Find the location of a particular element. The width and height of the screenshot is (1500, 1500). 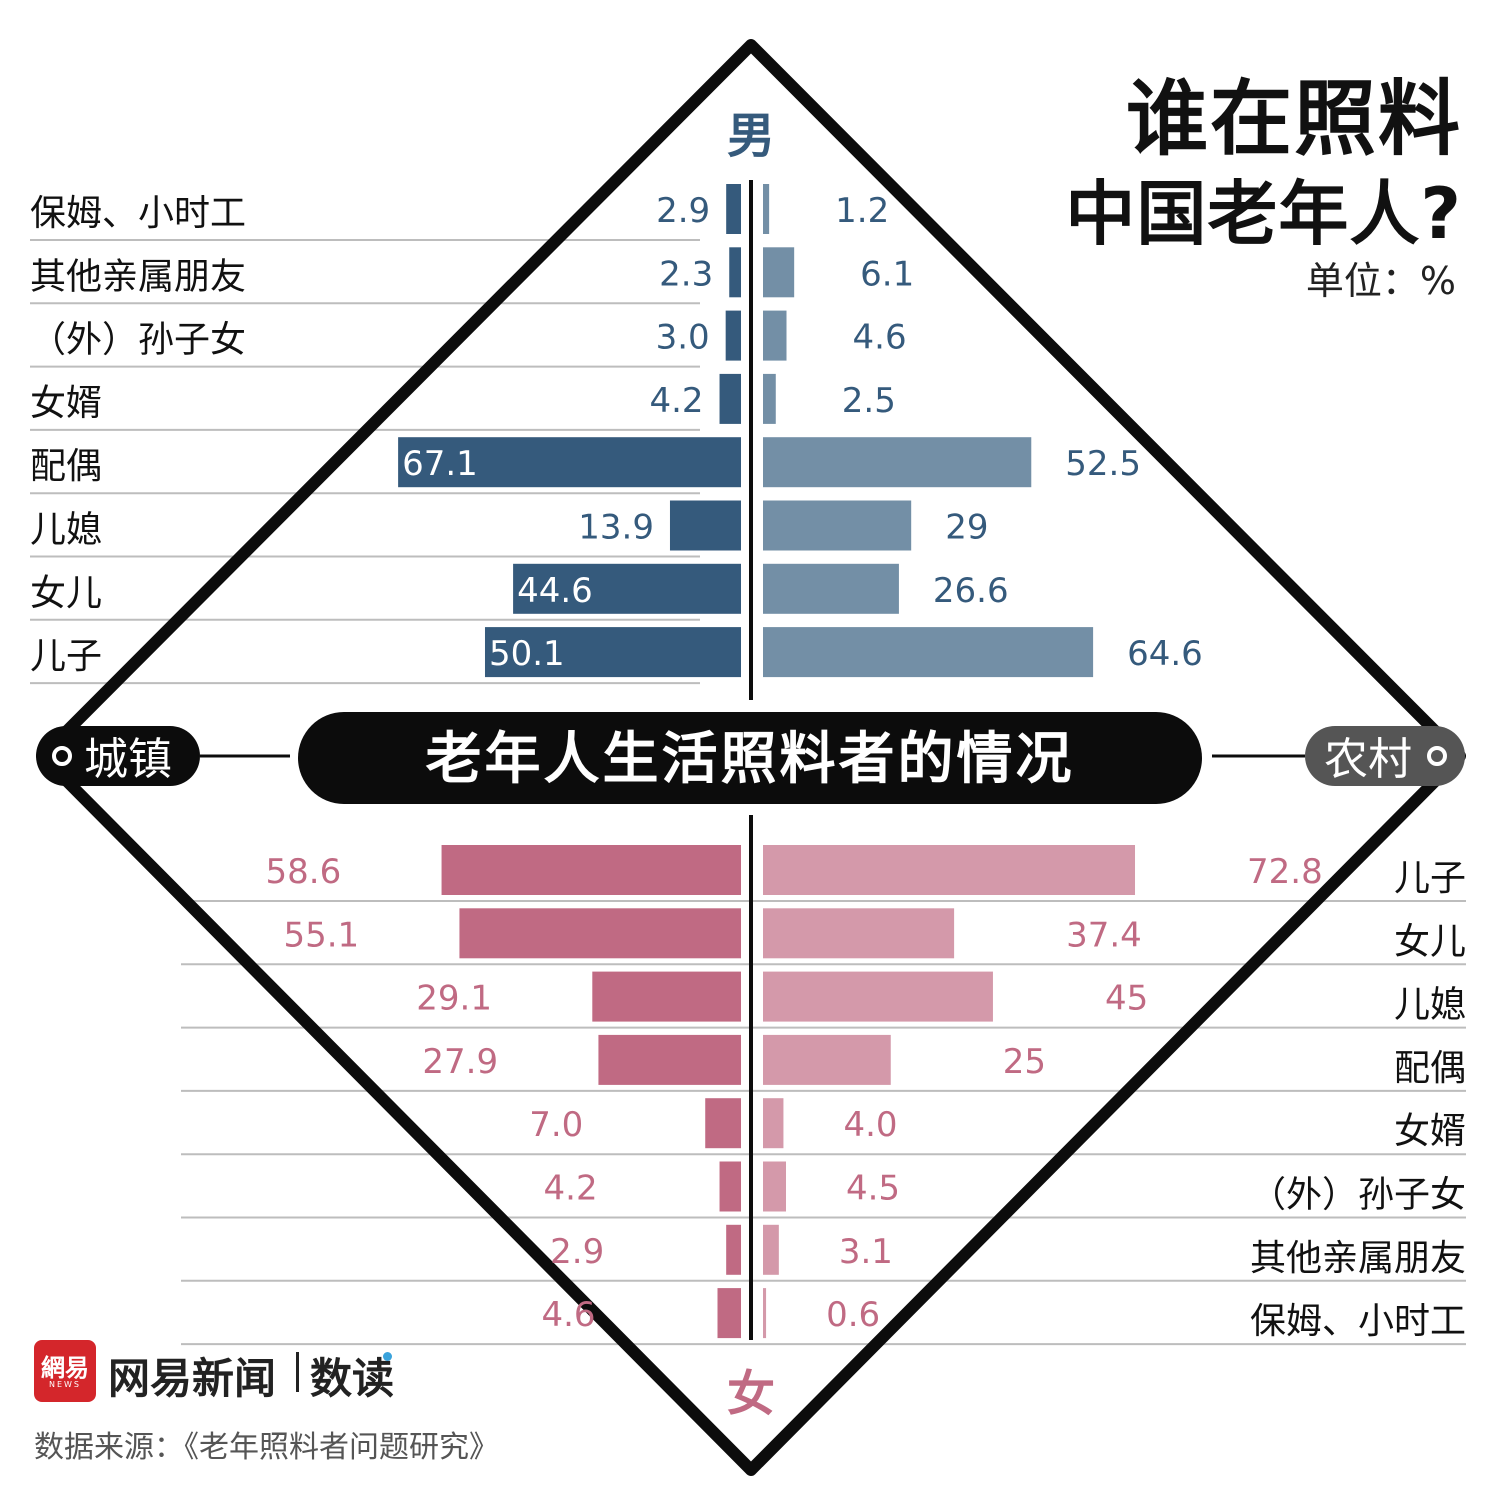

right-tag-label: 农村 is located at coordinates (1368, 759).